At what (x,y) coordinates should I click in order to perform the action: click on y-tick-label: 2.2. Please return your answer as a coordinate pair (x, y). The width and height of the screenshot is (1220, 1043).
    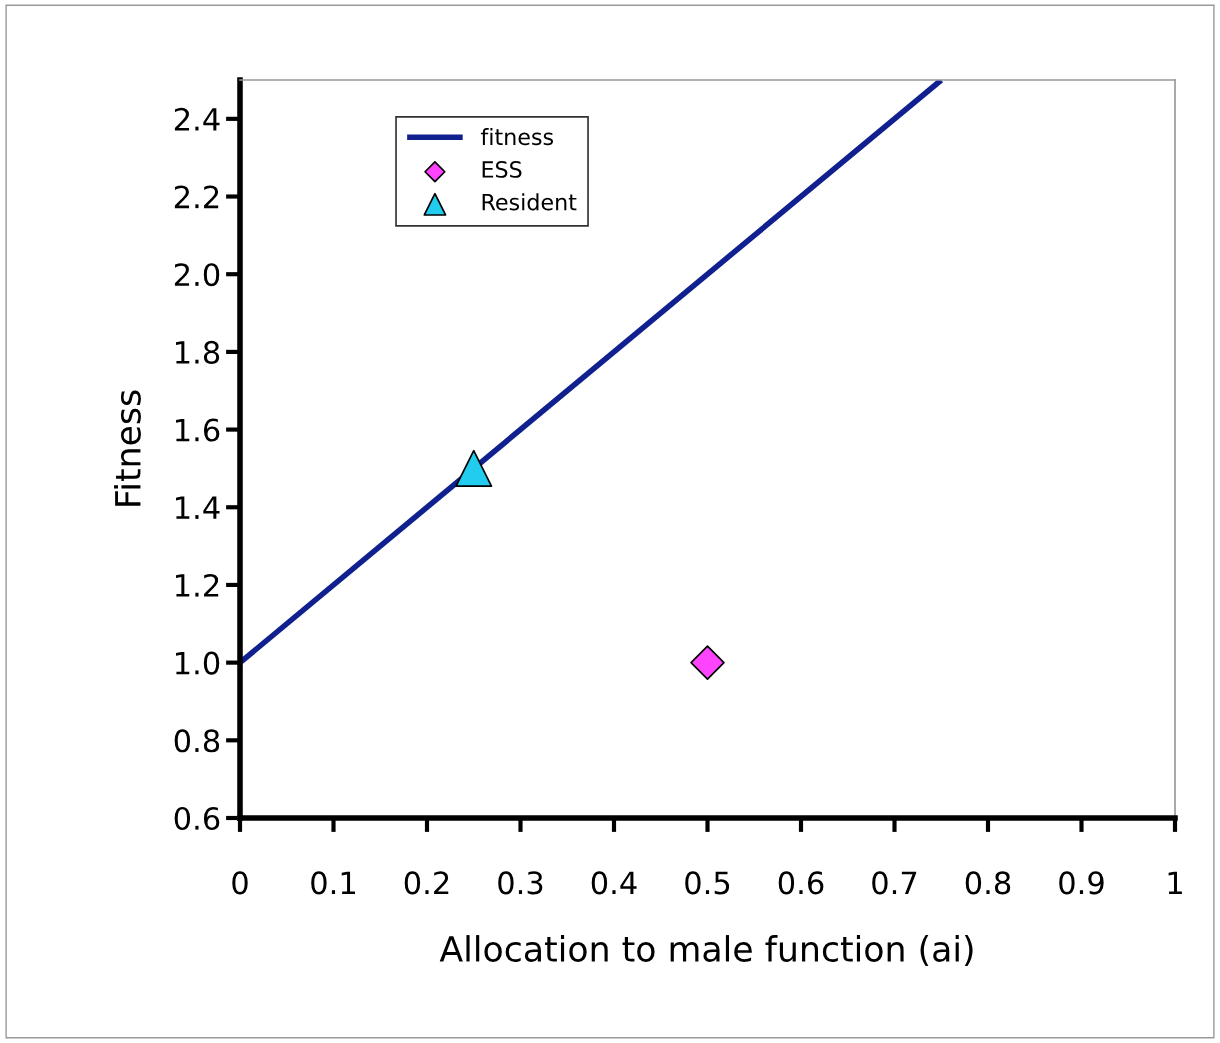
    Looking at the image, I should click on (196, 197).